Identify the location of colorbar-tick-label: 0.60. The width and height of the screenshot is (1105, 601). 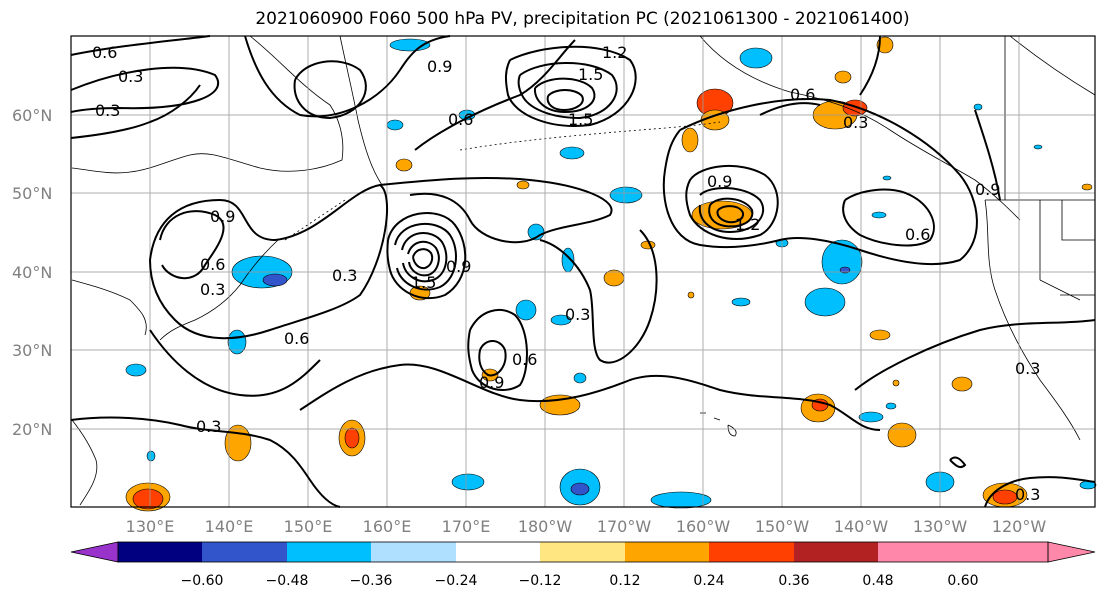
(962, 581).